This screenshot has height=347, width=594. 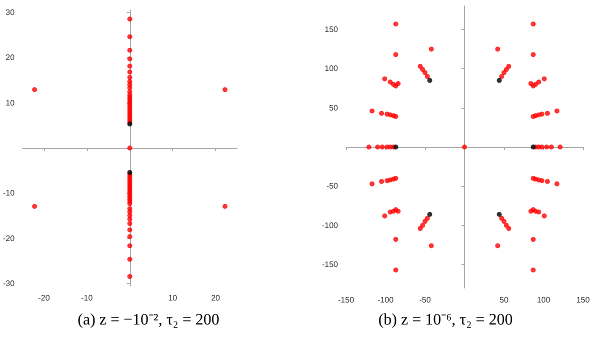 What do you see at coordinates (346, 300) in the screenshot?
I see `x-tick-label: -150` at bounding box center [346, 300].